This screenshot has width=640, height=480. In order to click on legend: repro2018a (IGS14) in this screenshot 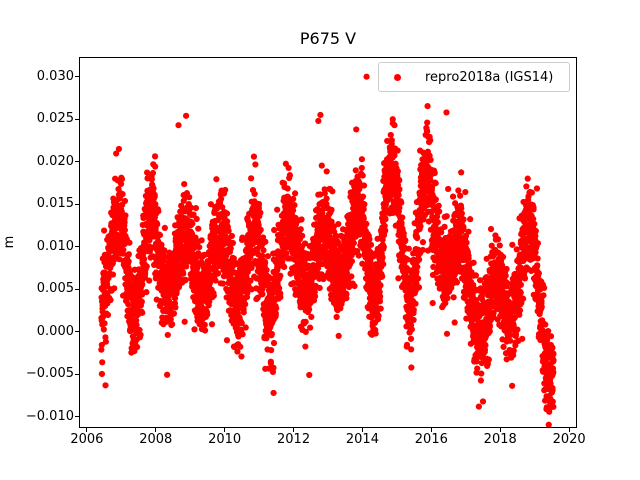, I will do `click(474, 77)`.